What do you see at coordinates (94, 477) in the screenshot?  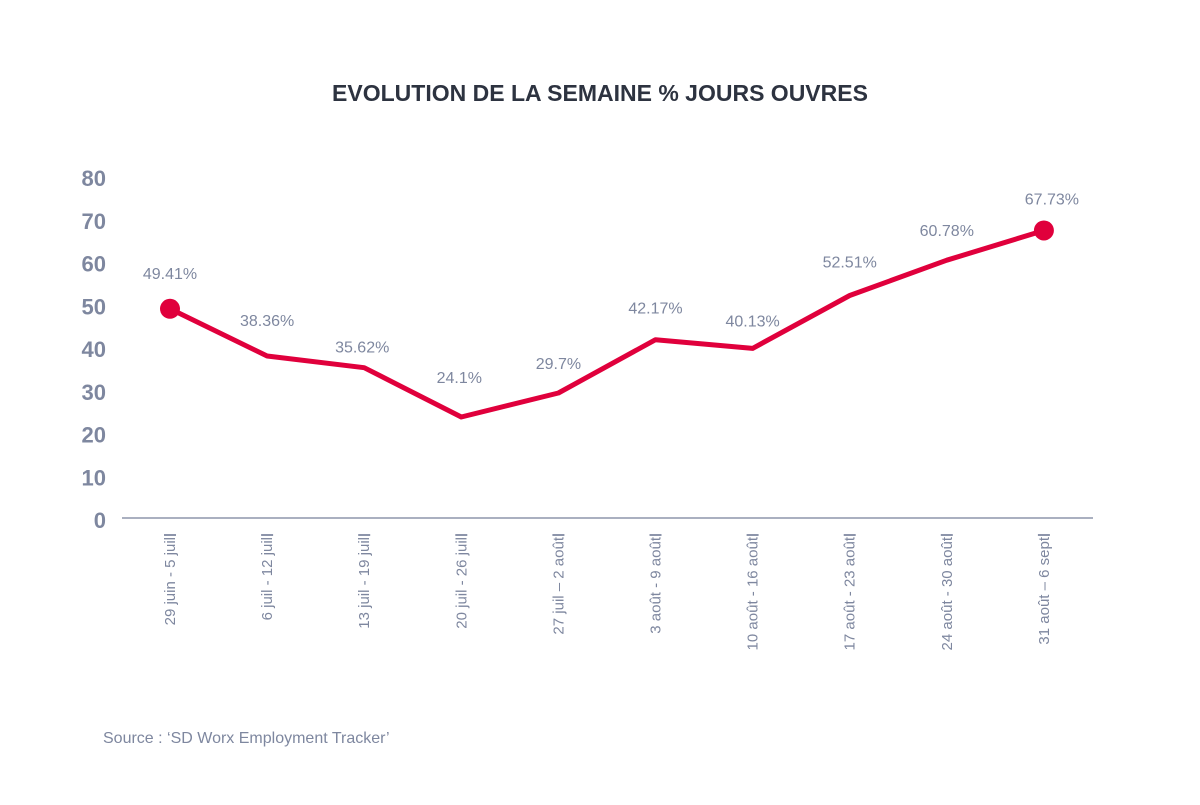 I see `y-tick-label: 10` at bounding box center [94, 477].